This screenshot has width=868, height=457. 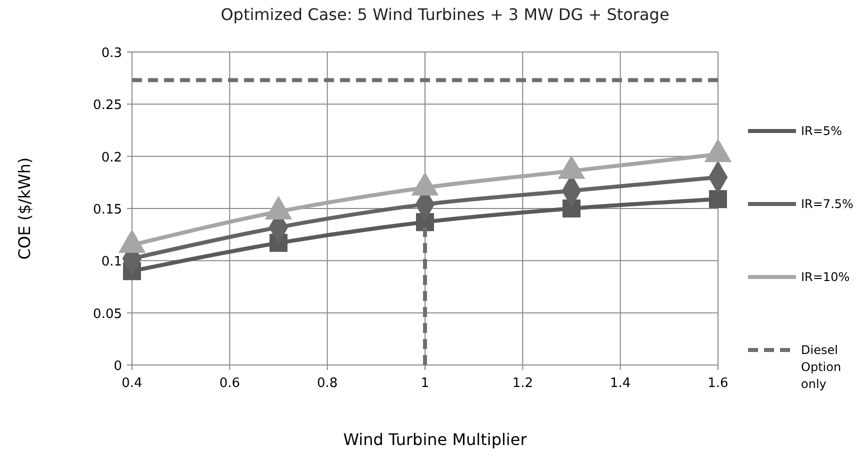 What do you see at coordinates (821, 367) in the screenshot?
I see `legend-label: Diesel Option only` at bounding box center [821, 367].